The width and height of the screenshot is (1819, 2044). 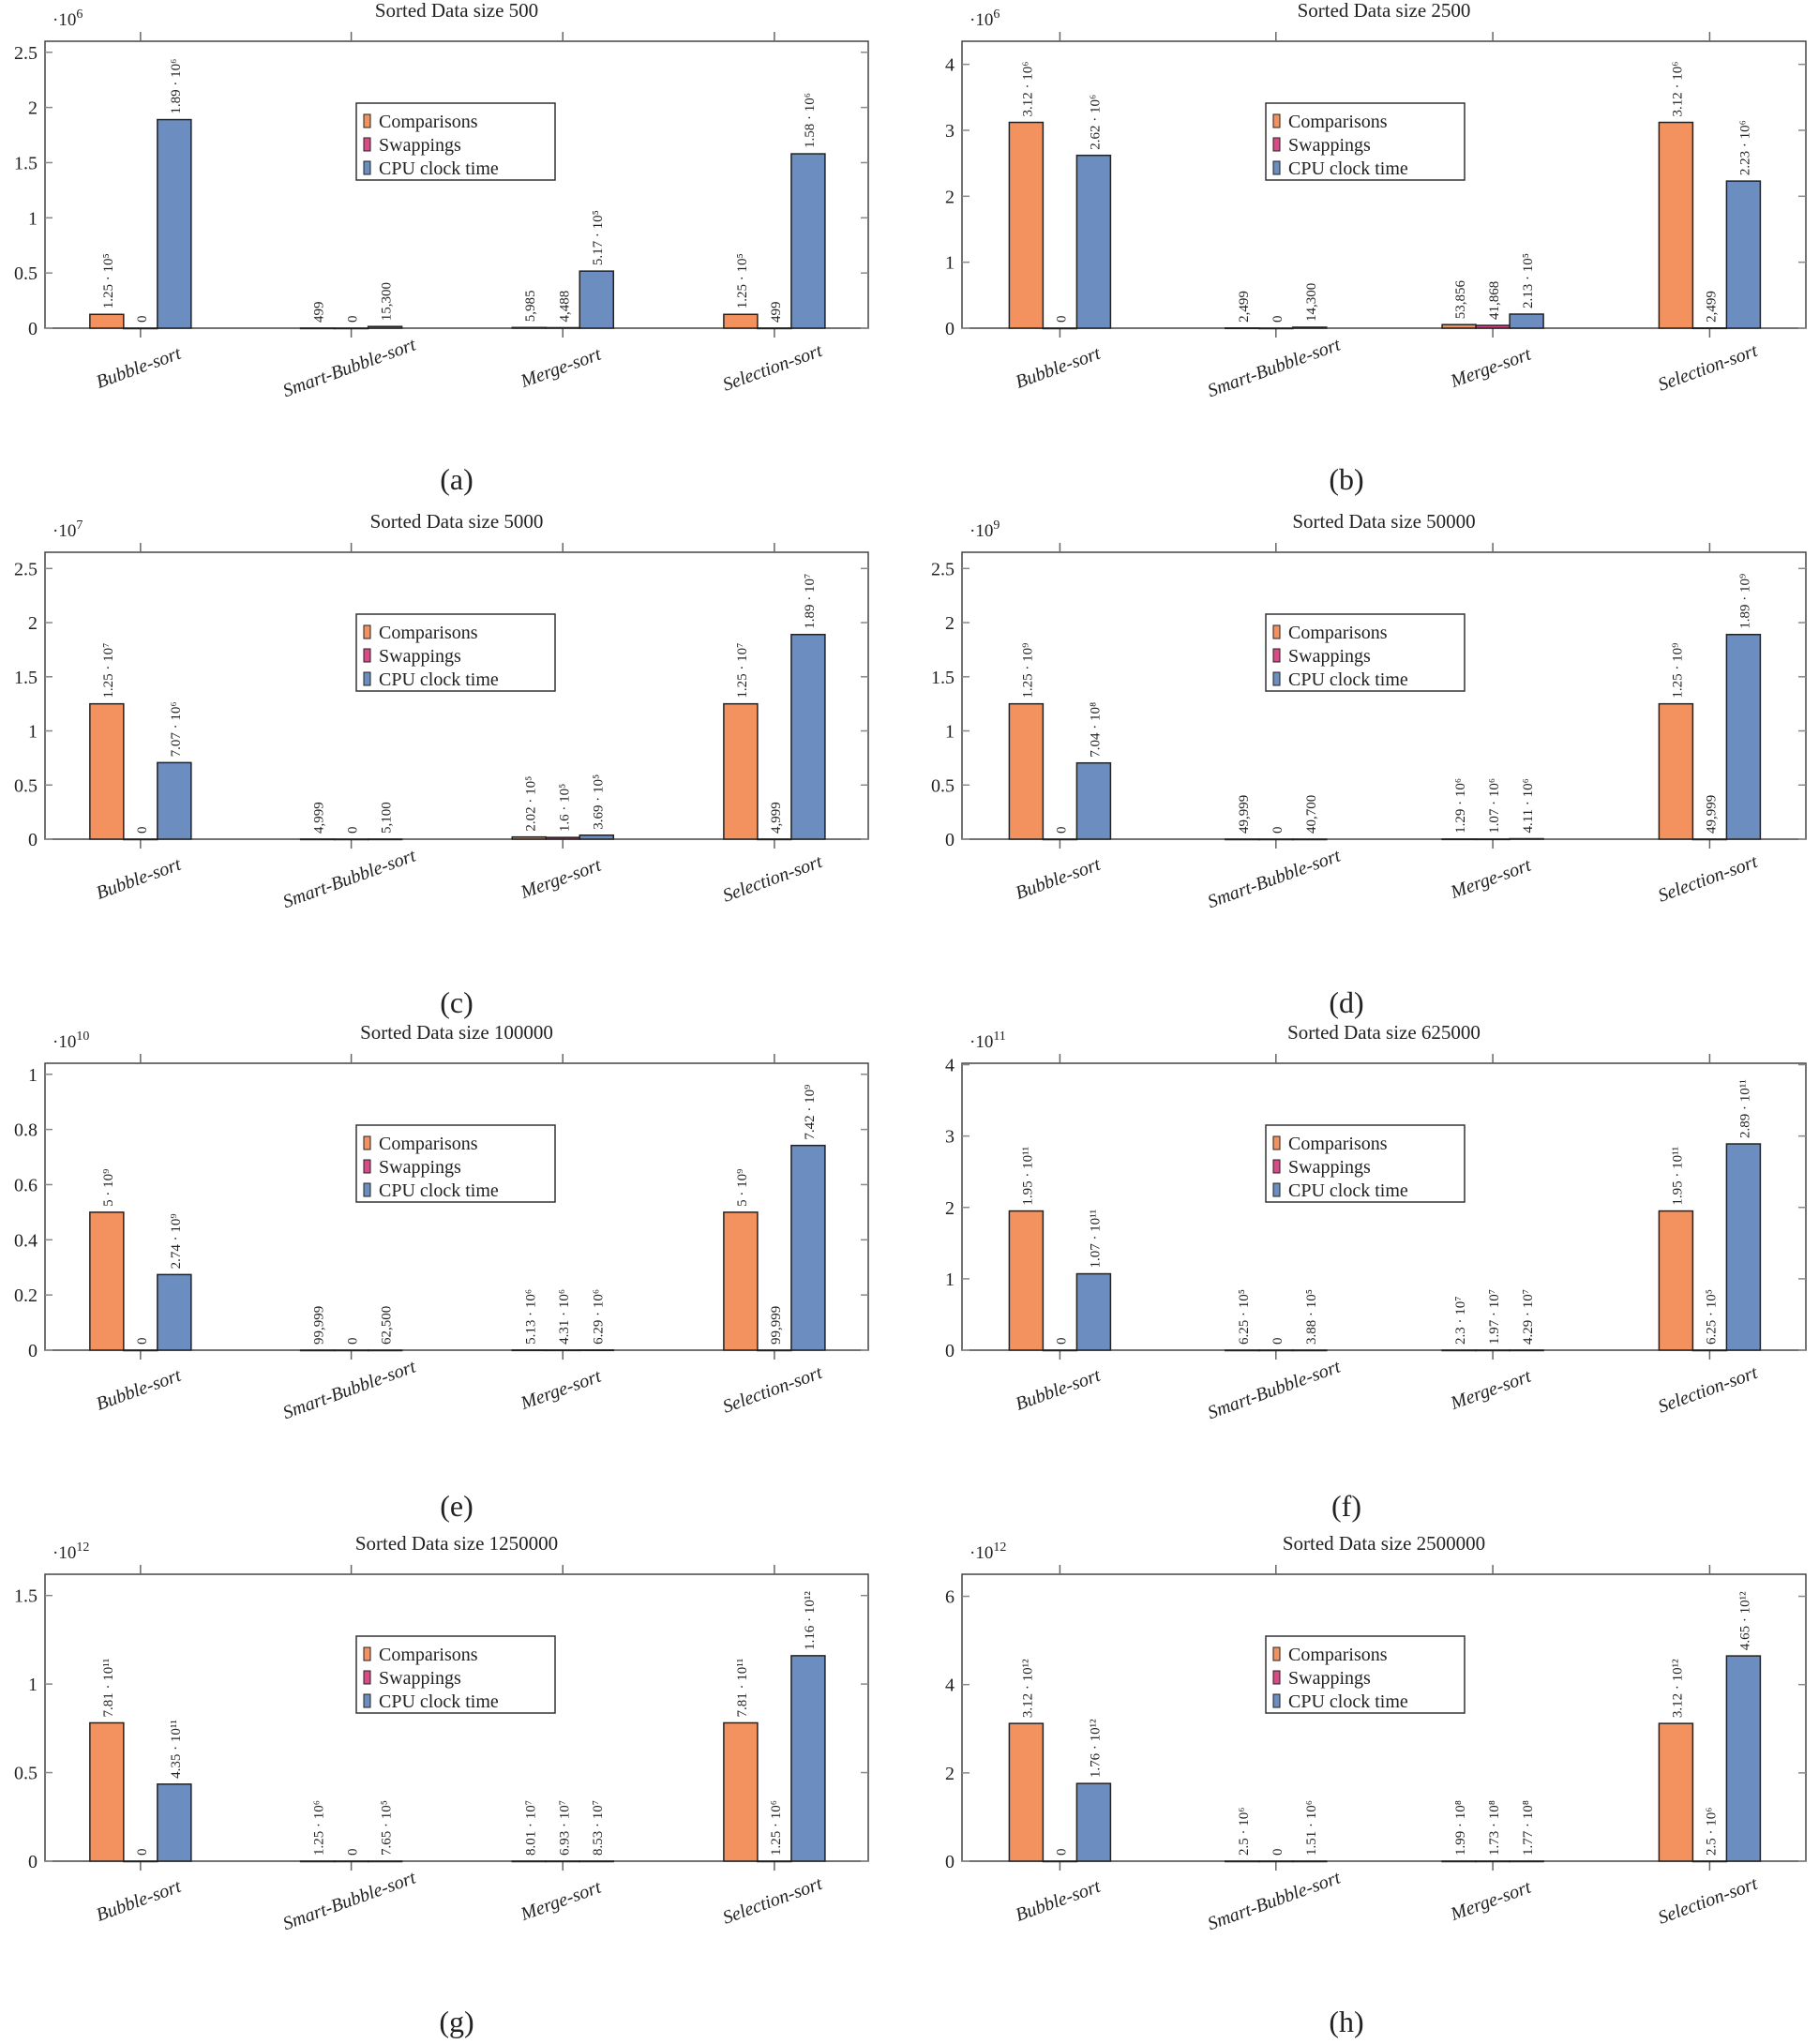 I want to click on y-tick-label: 0.5, so click(x=26, y=1774).